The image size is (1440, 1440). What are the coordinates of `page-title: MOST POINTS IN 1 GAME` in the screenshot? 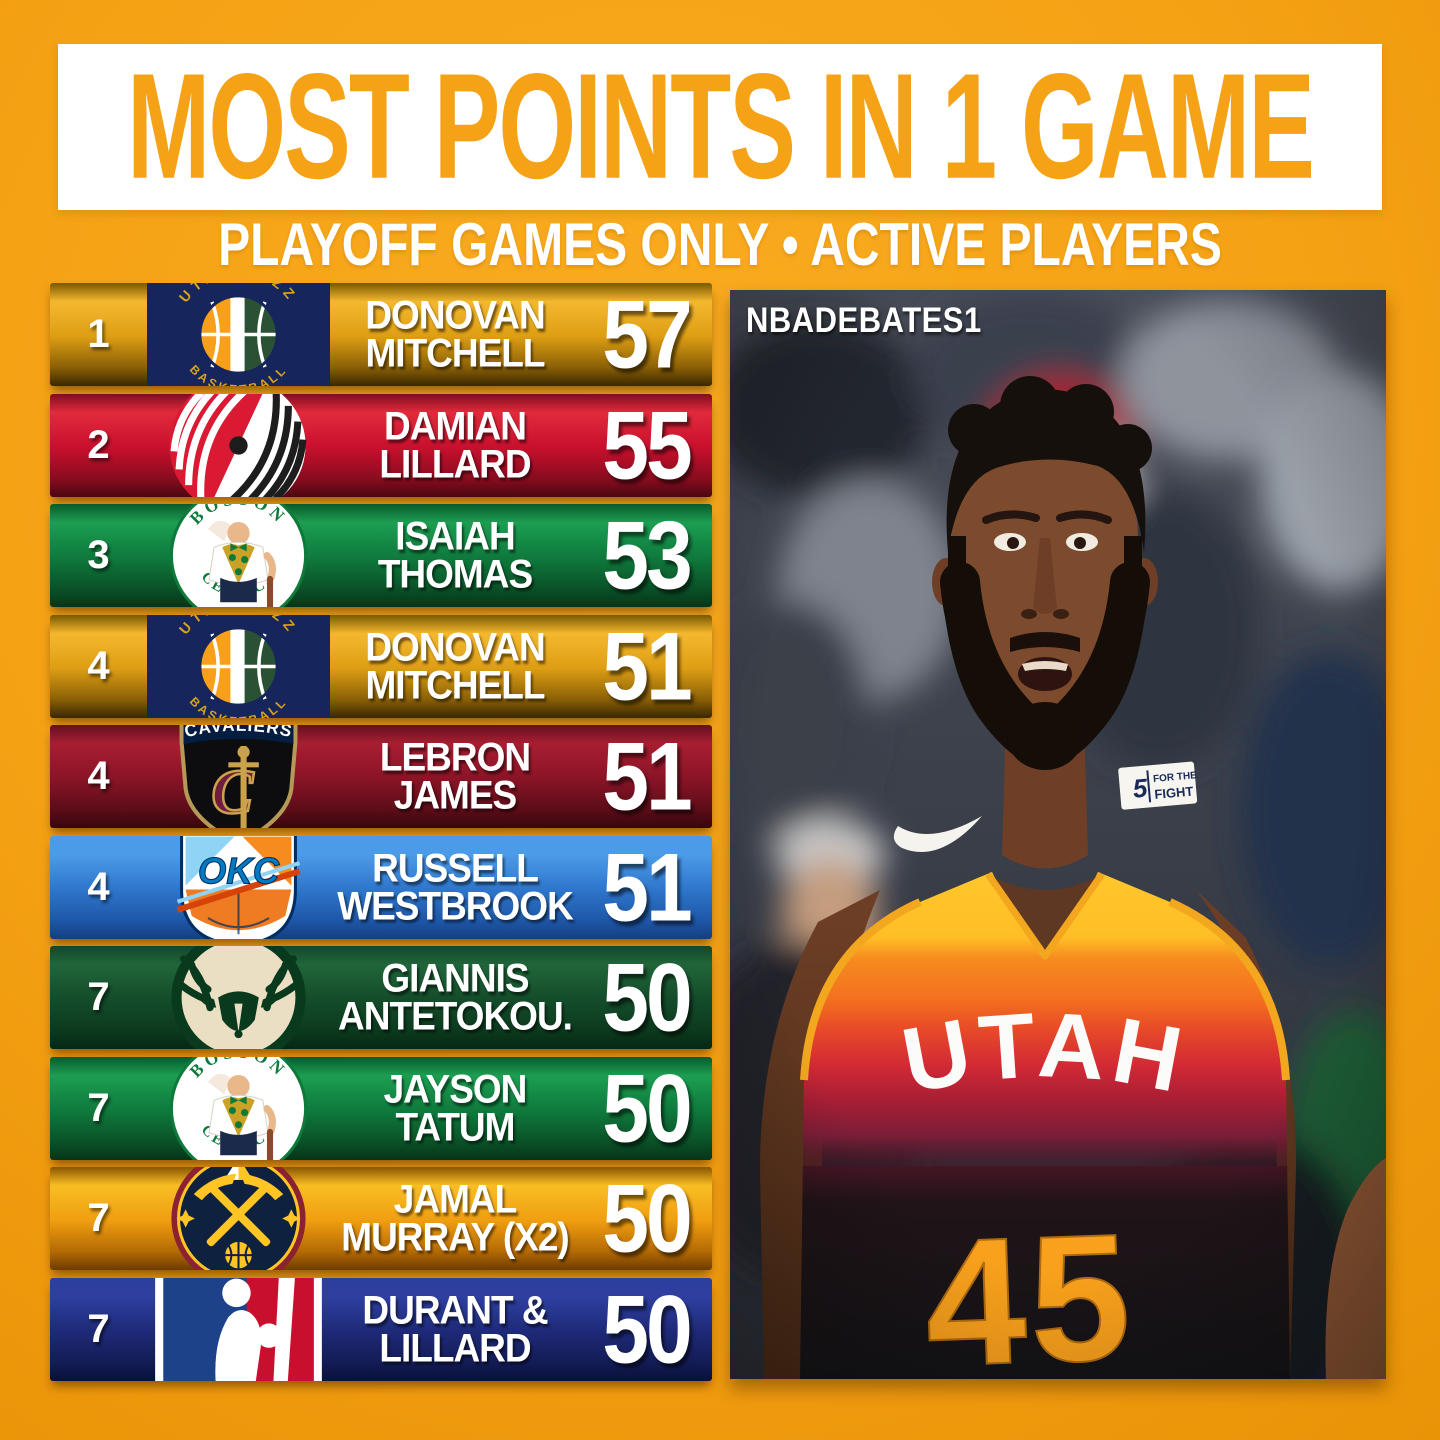 It's located at (721, 126).